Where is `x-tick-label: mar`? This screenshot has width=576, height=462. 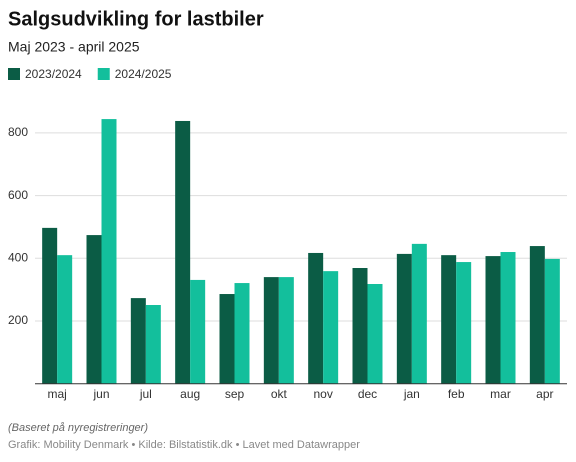 x-tick-label: mar is located at coordinates (500, 394).